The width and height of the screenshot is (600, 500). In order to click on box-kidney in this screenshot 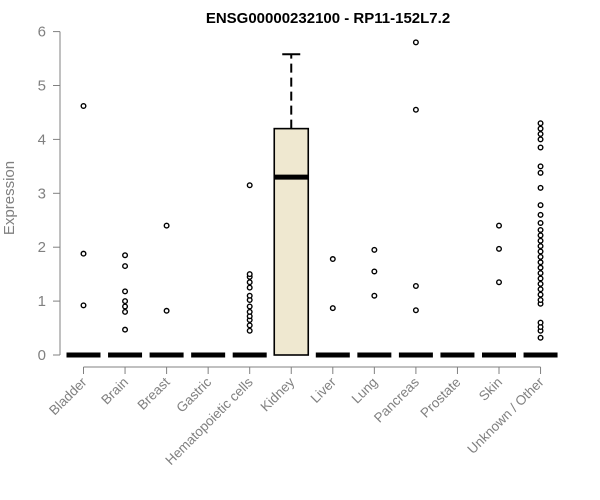, I will do `click(291, 204)`.